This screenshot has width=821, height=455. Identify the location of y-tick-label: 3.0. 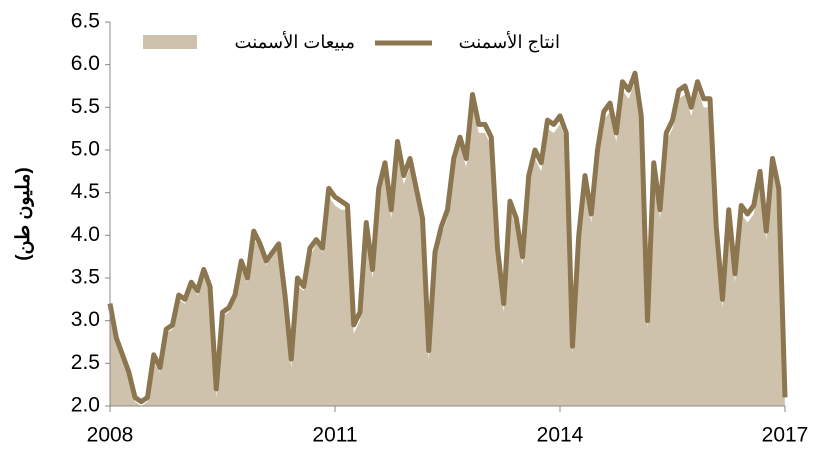
(85, 319).